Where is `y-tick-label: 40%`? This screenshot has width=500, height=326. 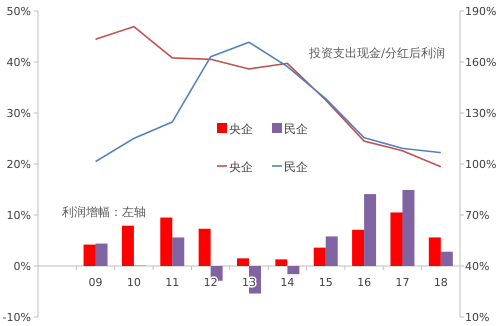 y-tick-label: 40% is located at coordinates (18, 62).